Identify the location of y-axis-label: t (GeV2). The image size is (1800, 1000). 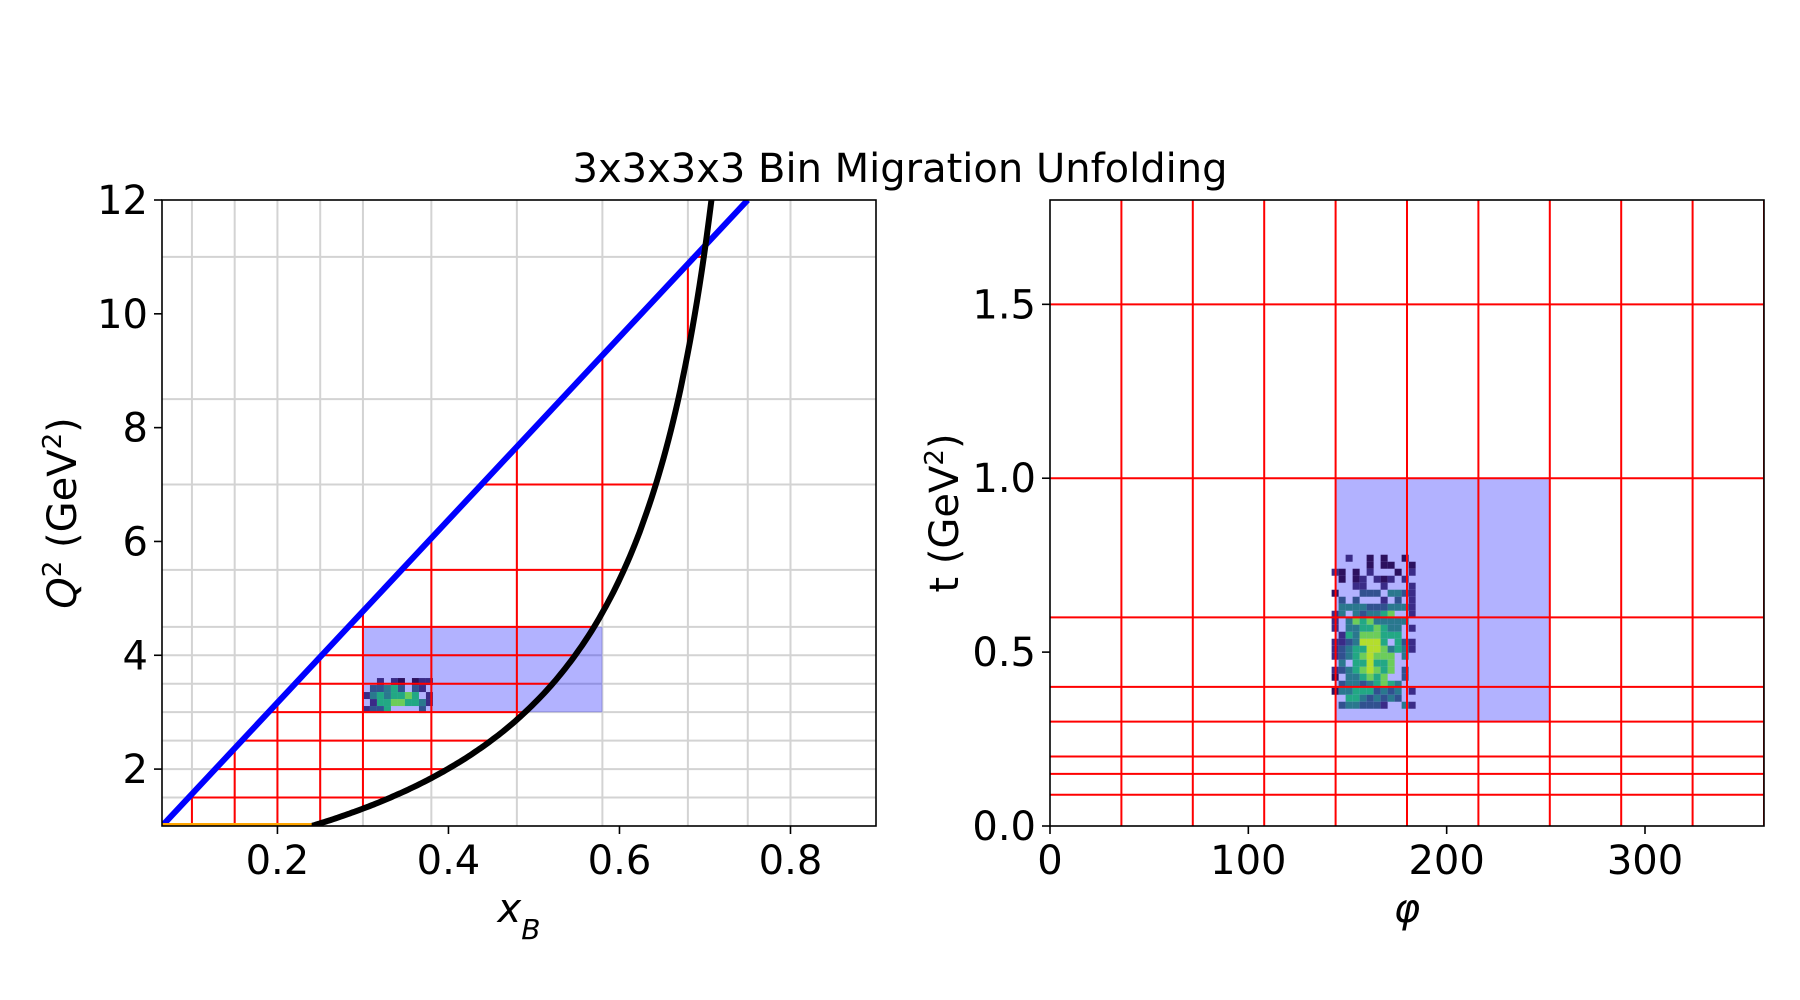
(944, 512).